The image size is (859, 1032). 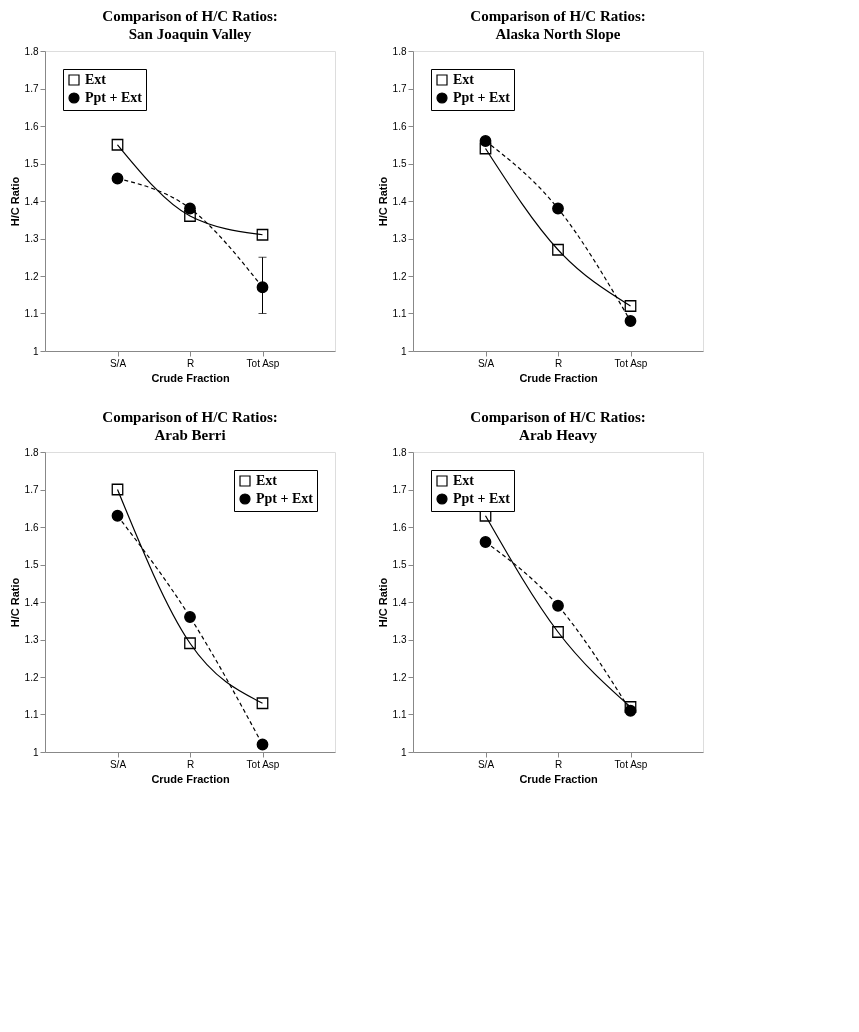 I want to click on chart-subtitle: Arab Berri, so click(x=190, y=435).